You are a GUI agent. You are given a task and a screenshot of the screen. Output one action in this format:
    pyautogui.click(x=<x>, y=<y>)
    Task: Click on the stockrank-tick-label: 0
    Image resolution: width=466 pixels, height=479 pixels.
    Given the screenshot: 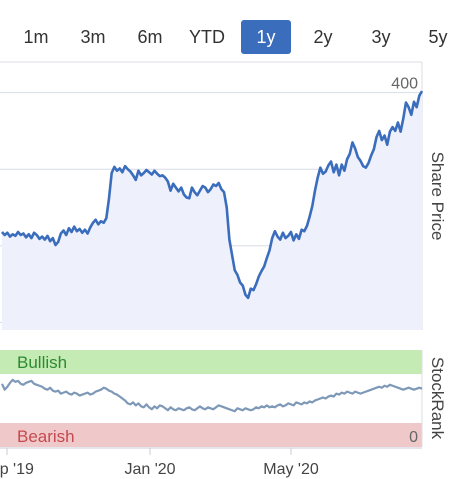 What is the action you would take?
    pyautogui.click(x=413, y=437)
    